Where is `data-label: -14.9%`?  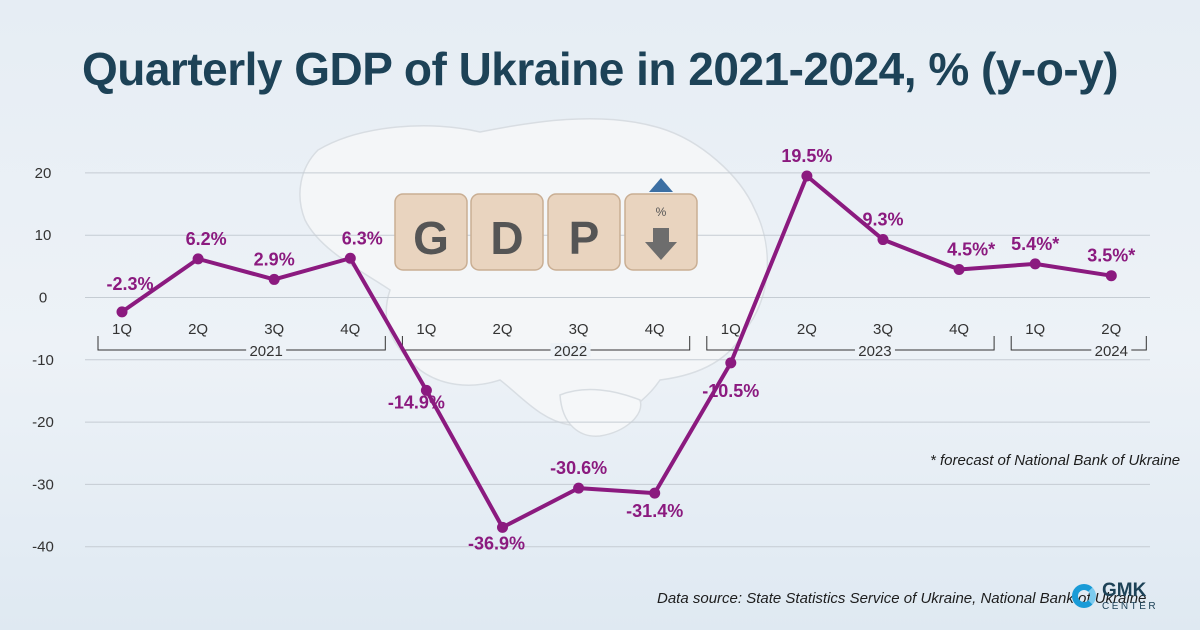 data-label: -14.9% is located at coordinates (416, 402).